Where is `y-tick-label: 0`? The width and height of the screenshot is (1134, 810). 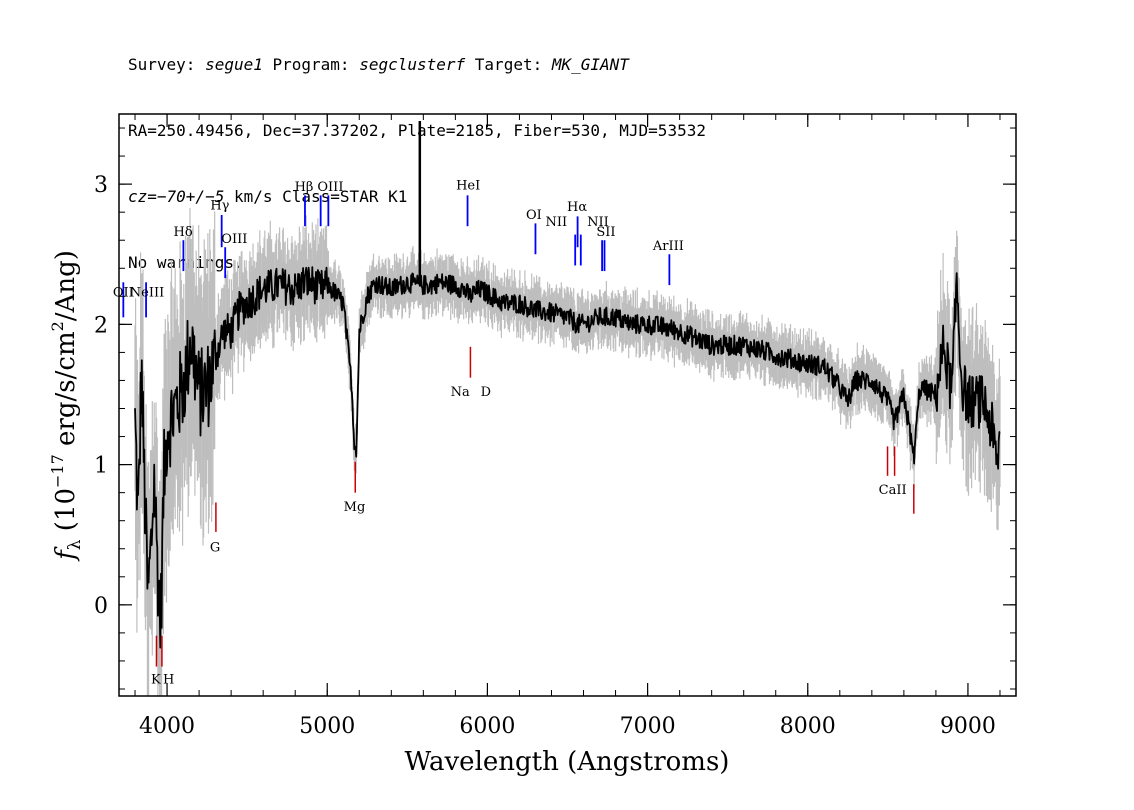 y-tick-label: 0 is located at coordinates (101, 606).